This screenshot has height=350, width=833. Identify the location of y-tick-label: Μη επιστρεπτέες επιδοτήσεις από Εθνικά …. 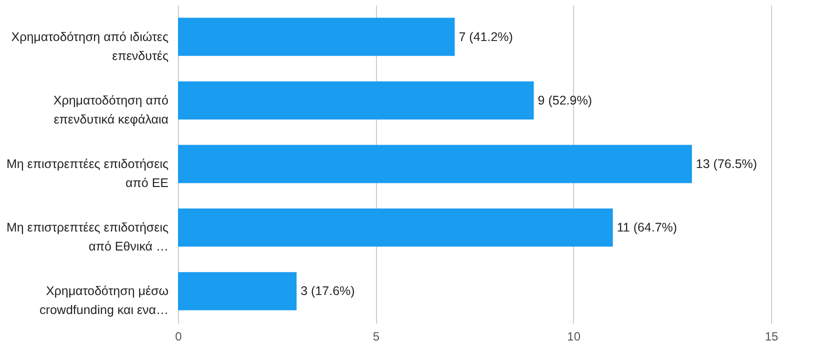
(87, 237).